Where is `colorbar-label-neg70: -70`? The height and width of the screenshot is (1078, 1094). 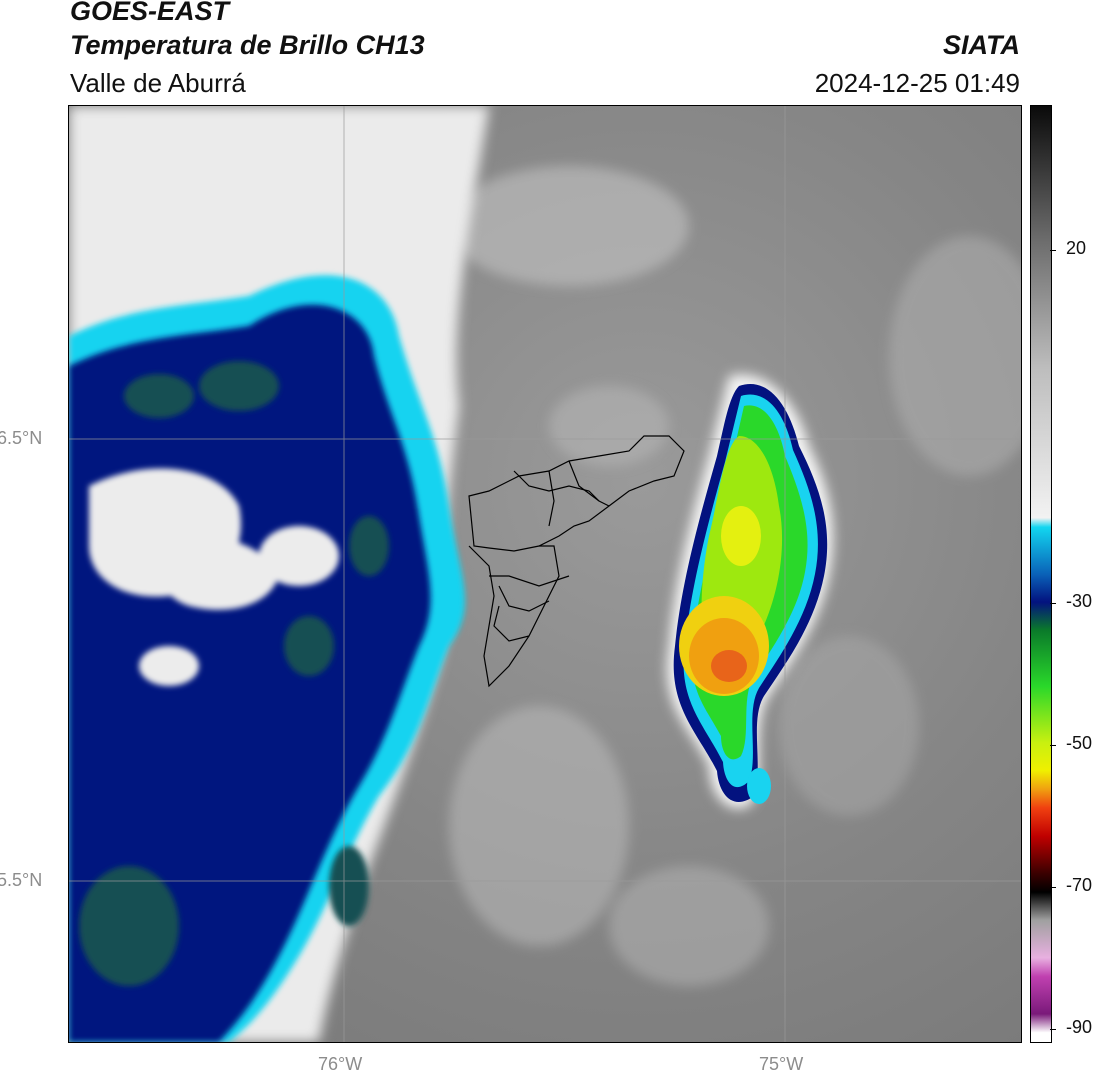
colorbar-label-neg70: -70 is located at coordinates (1079, 885).